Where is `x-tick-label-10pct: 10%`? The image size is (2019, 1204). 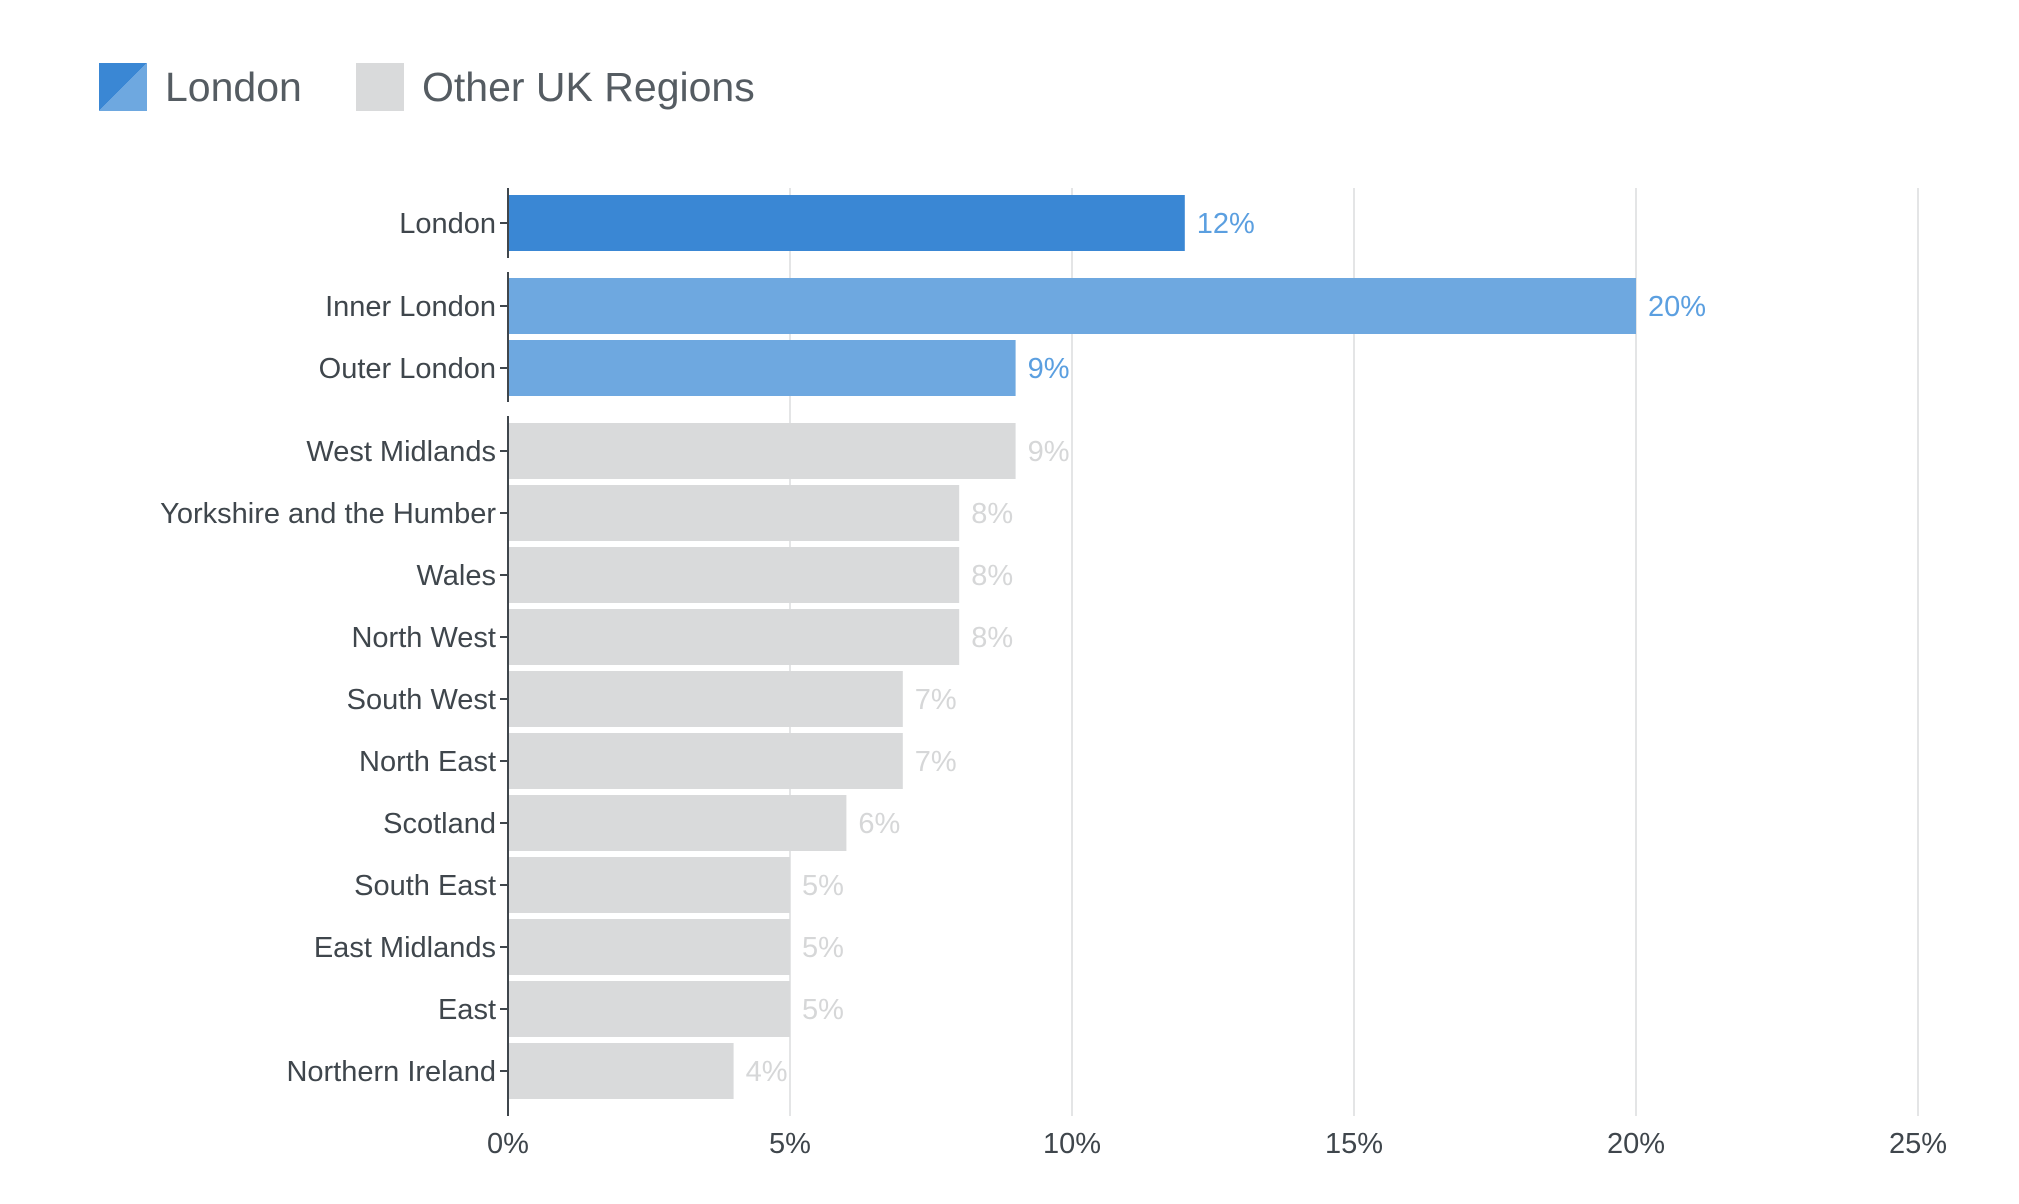
x-tick-label-10pct: 10% is located at coordinates (1072, 1144).